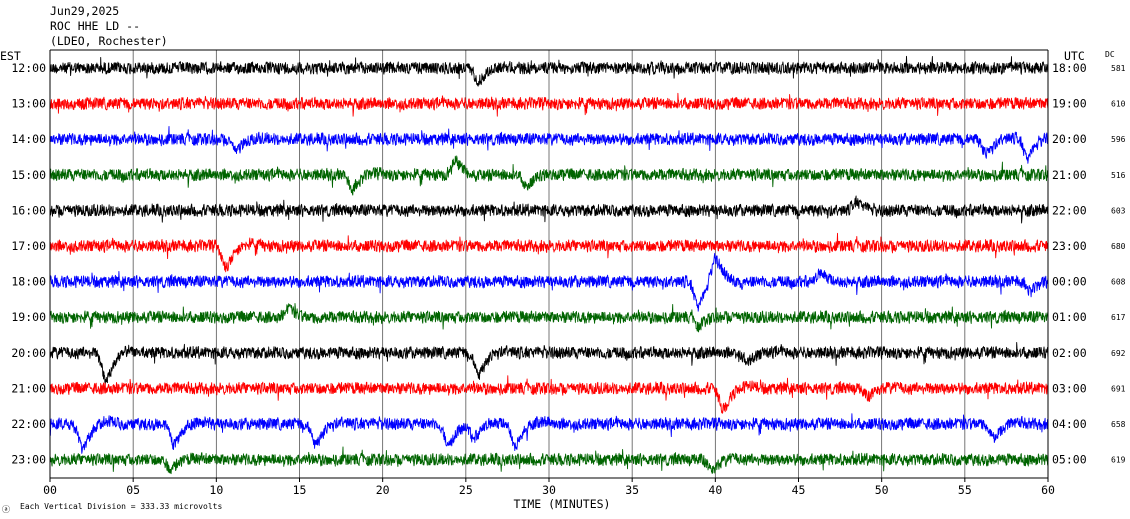  I want to click on x-axis-ticks: 00 05 10 15 20 25 30 35 40 45 50 55 60, so click(549, 487).